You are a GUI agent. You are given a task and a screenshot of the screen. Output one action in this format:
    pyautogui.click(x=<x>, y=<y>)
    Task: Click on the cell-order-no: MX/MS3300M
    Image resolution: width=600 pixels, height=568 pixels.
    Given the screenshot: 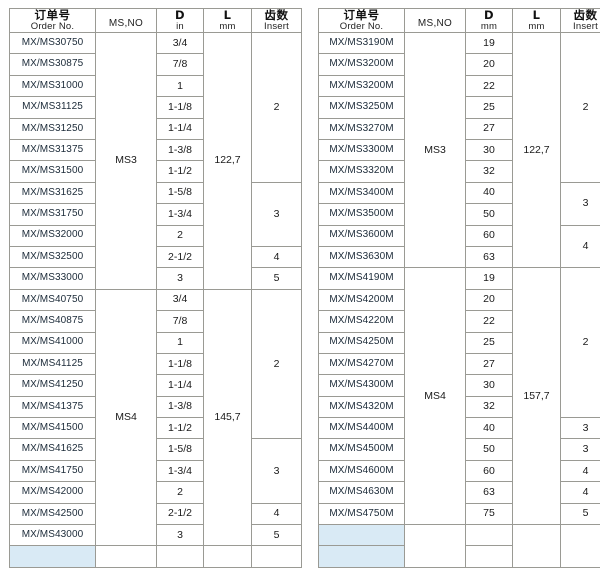 What is the action you would take?
    pyautogui.click(x=362, y=149)
    